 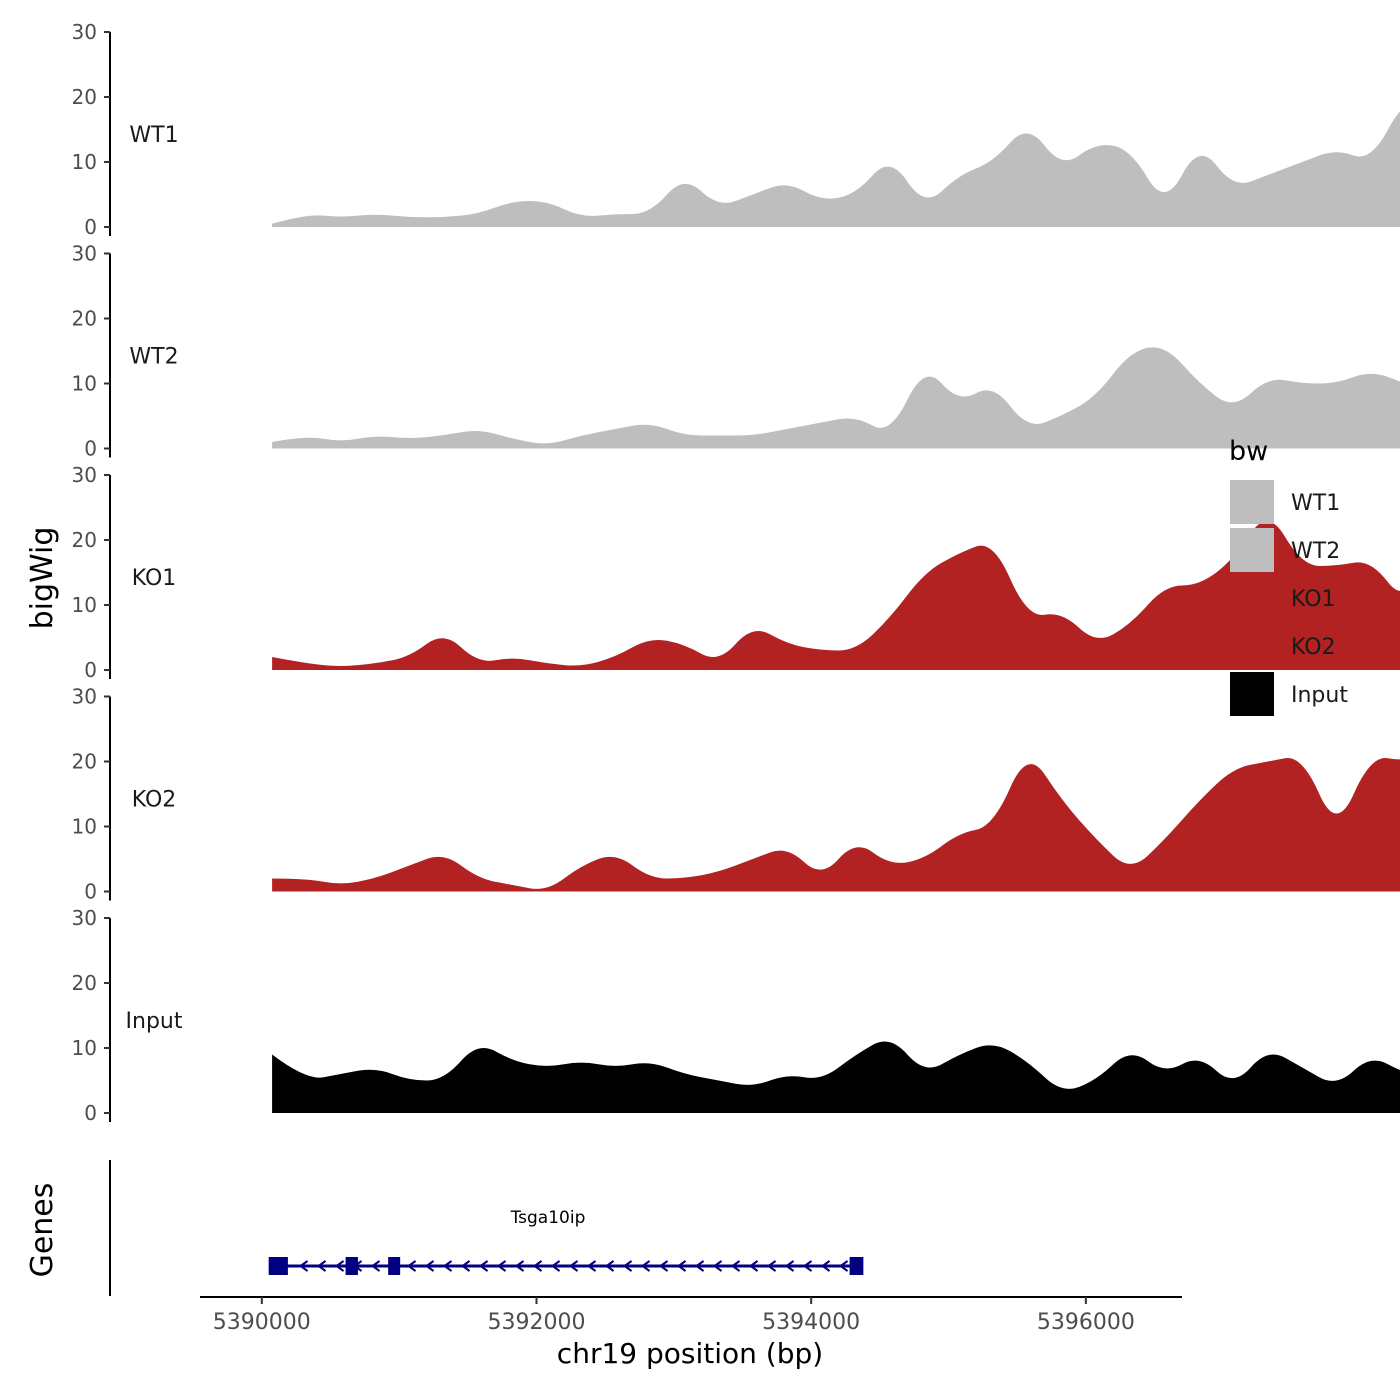 I want to click on track-wt2: 0 10 20 30 WT2, so click(x=736, y=351).